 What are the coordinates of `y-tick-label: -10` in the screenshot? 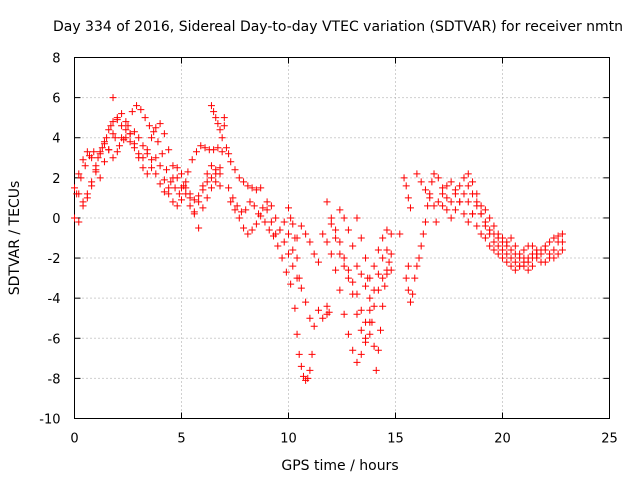 It's located at (49, 420).